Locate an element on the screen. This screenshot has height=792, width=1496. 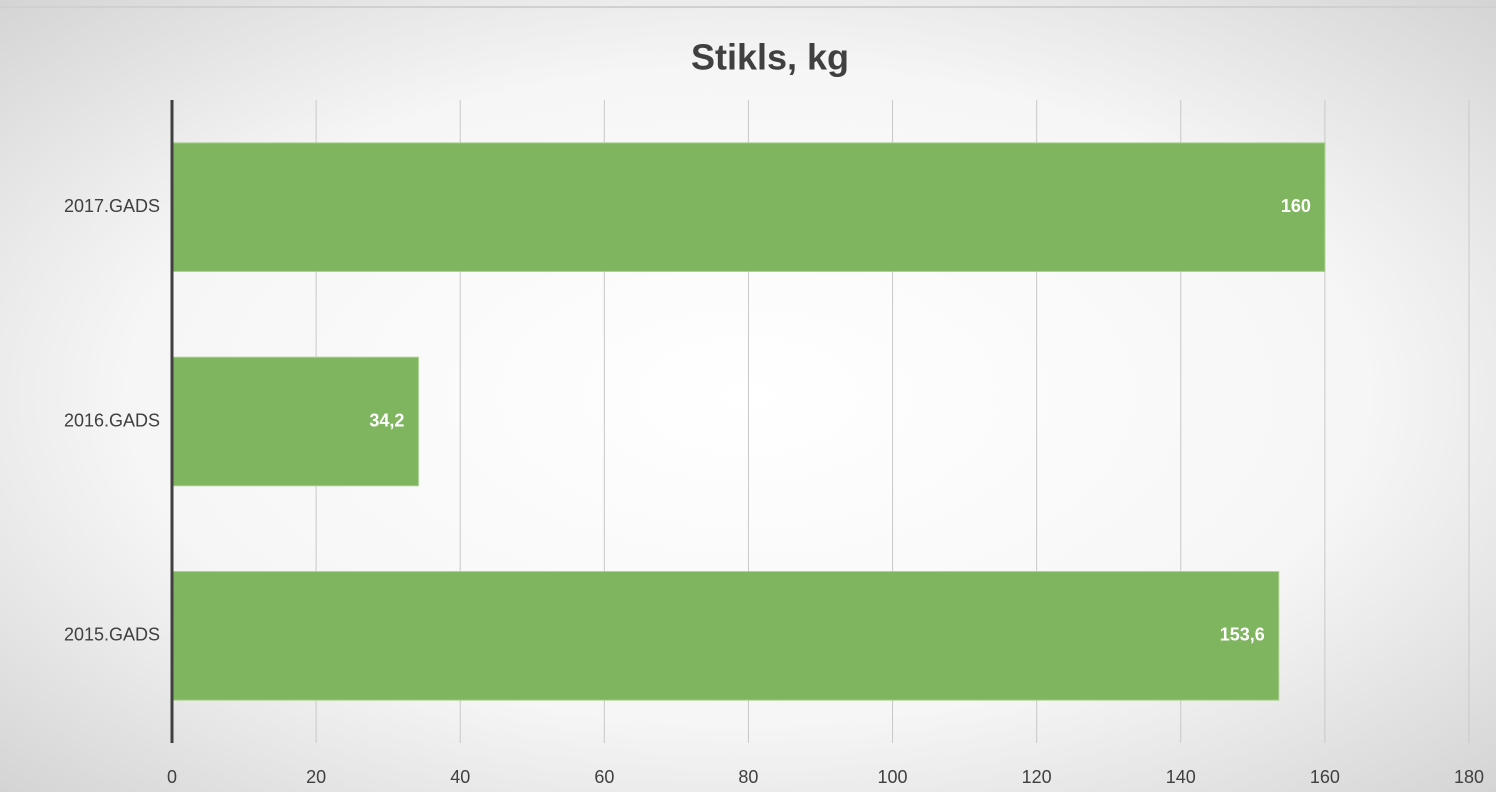
y-tick-label: 2017.GADS is located at coordinates (112, 206).